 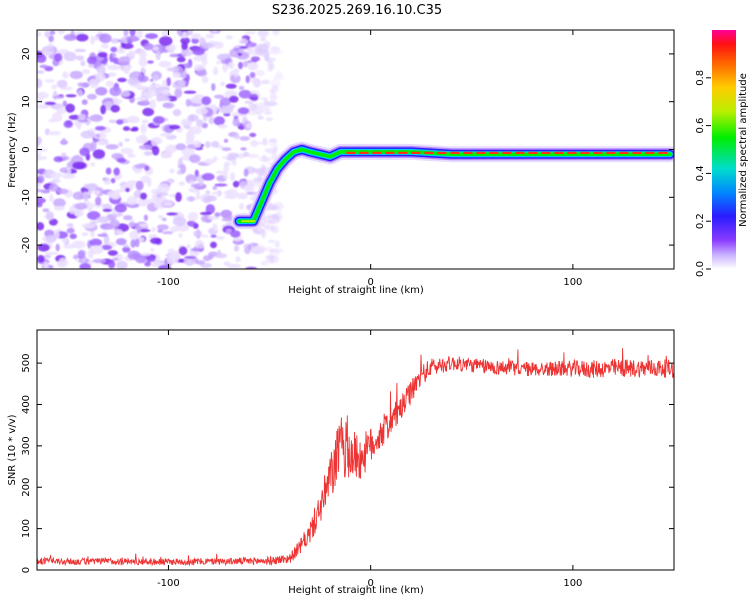 What do you see at coordinates (26, 54) in the screenshot?
I see `y-tick-label: 20` at bounding box center [26, 54].